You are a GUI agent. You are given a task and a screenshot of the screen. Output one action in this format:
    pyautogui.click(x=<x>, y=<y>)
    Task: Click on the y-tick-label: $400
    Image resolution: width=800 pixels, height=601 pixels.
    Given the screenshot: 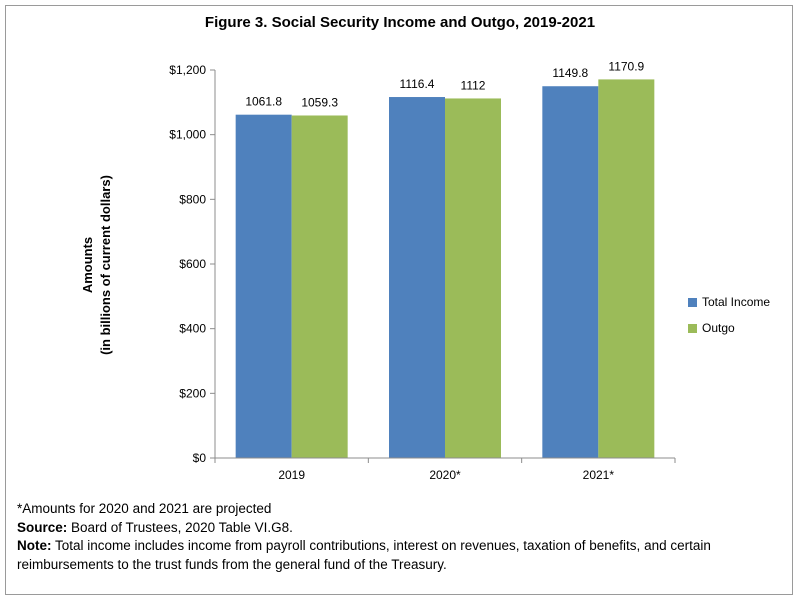 What is the action you would take?
    pyautogui.click(x=192, y=329)
    